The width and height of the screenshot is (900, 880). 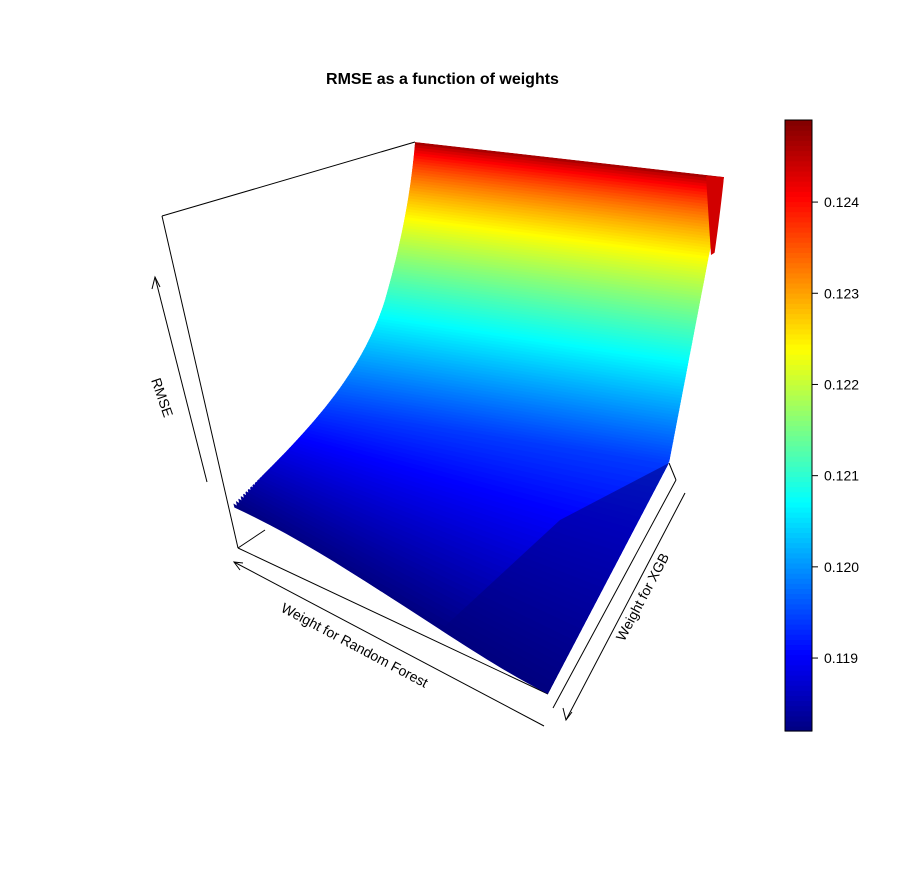 I want to click on z-axis-label: RMSE, so click(x=162, y=397).